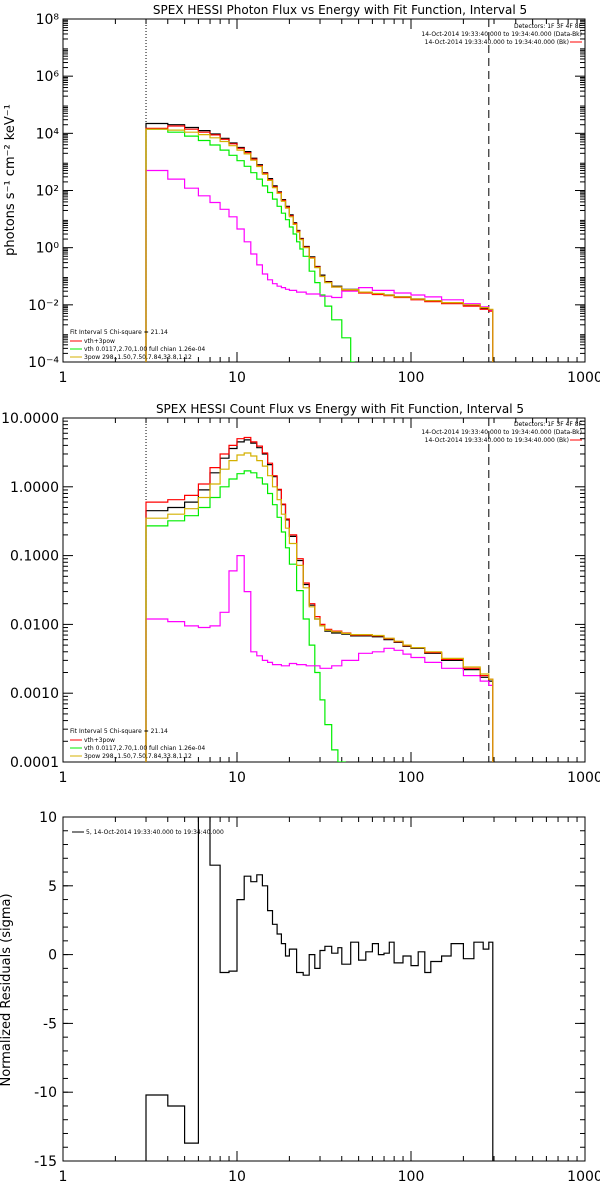 The width and height of the screenshot is (600, 1200). Describe the element at coordinates (7, 989) in the screenshot. I see `residuals-y-axis-label: Normalized Residuals (sigma)` at that location.